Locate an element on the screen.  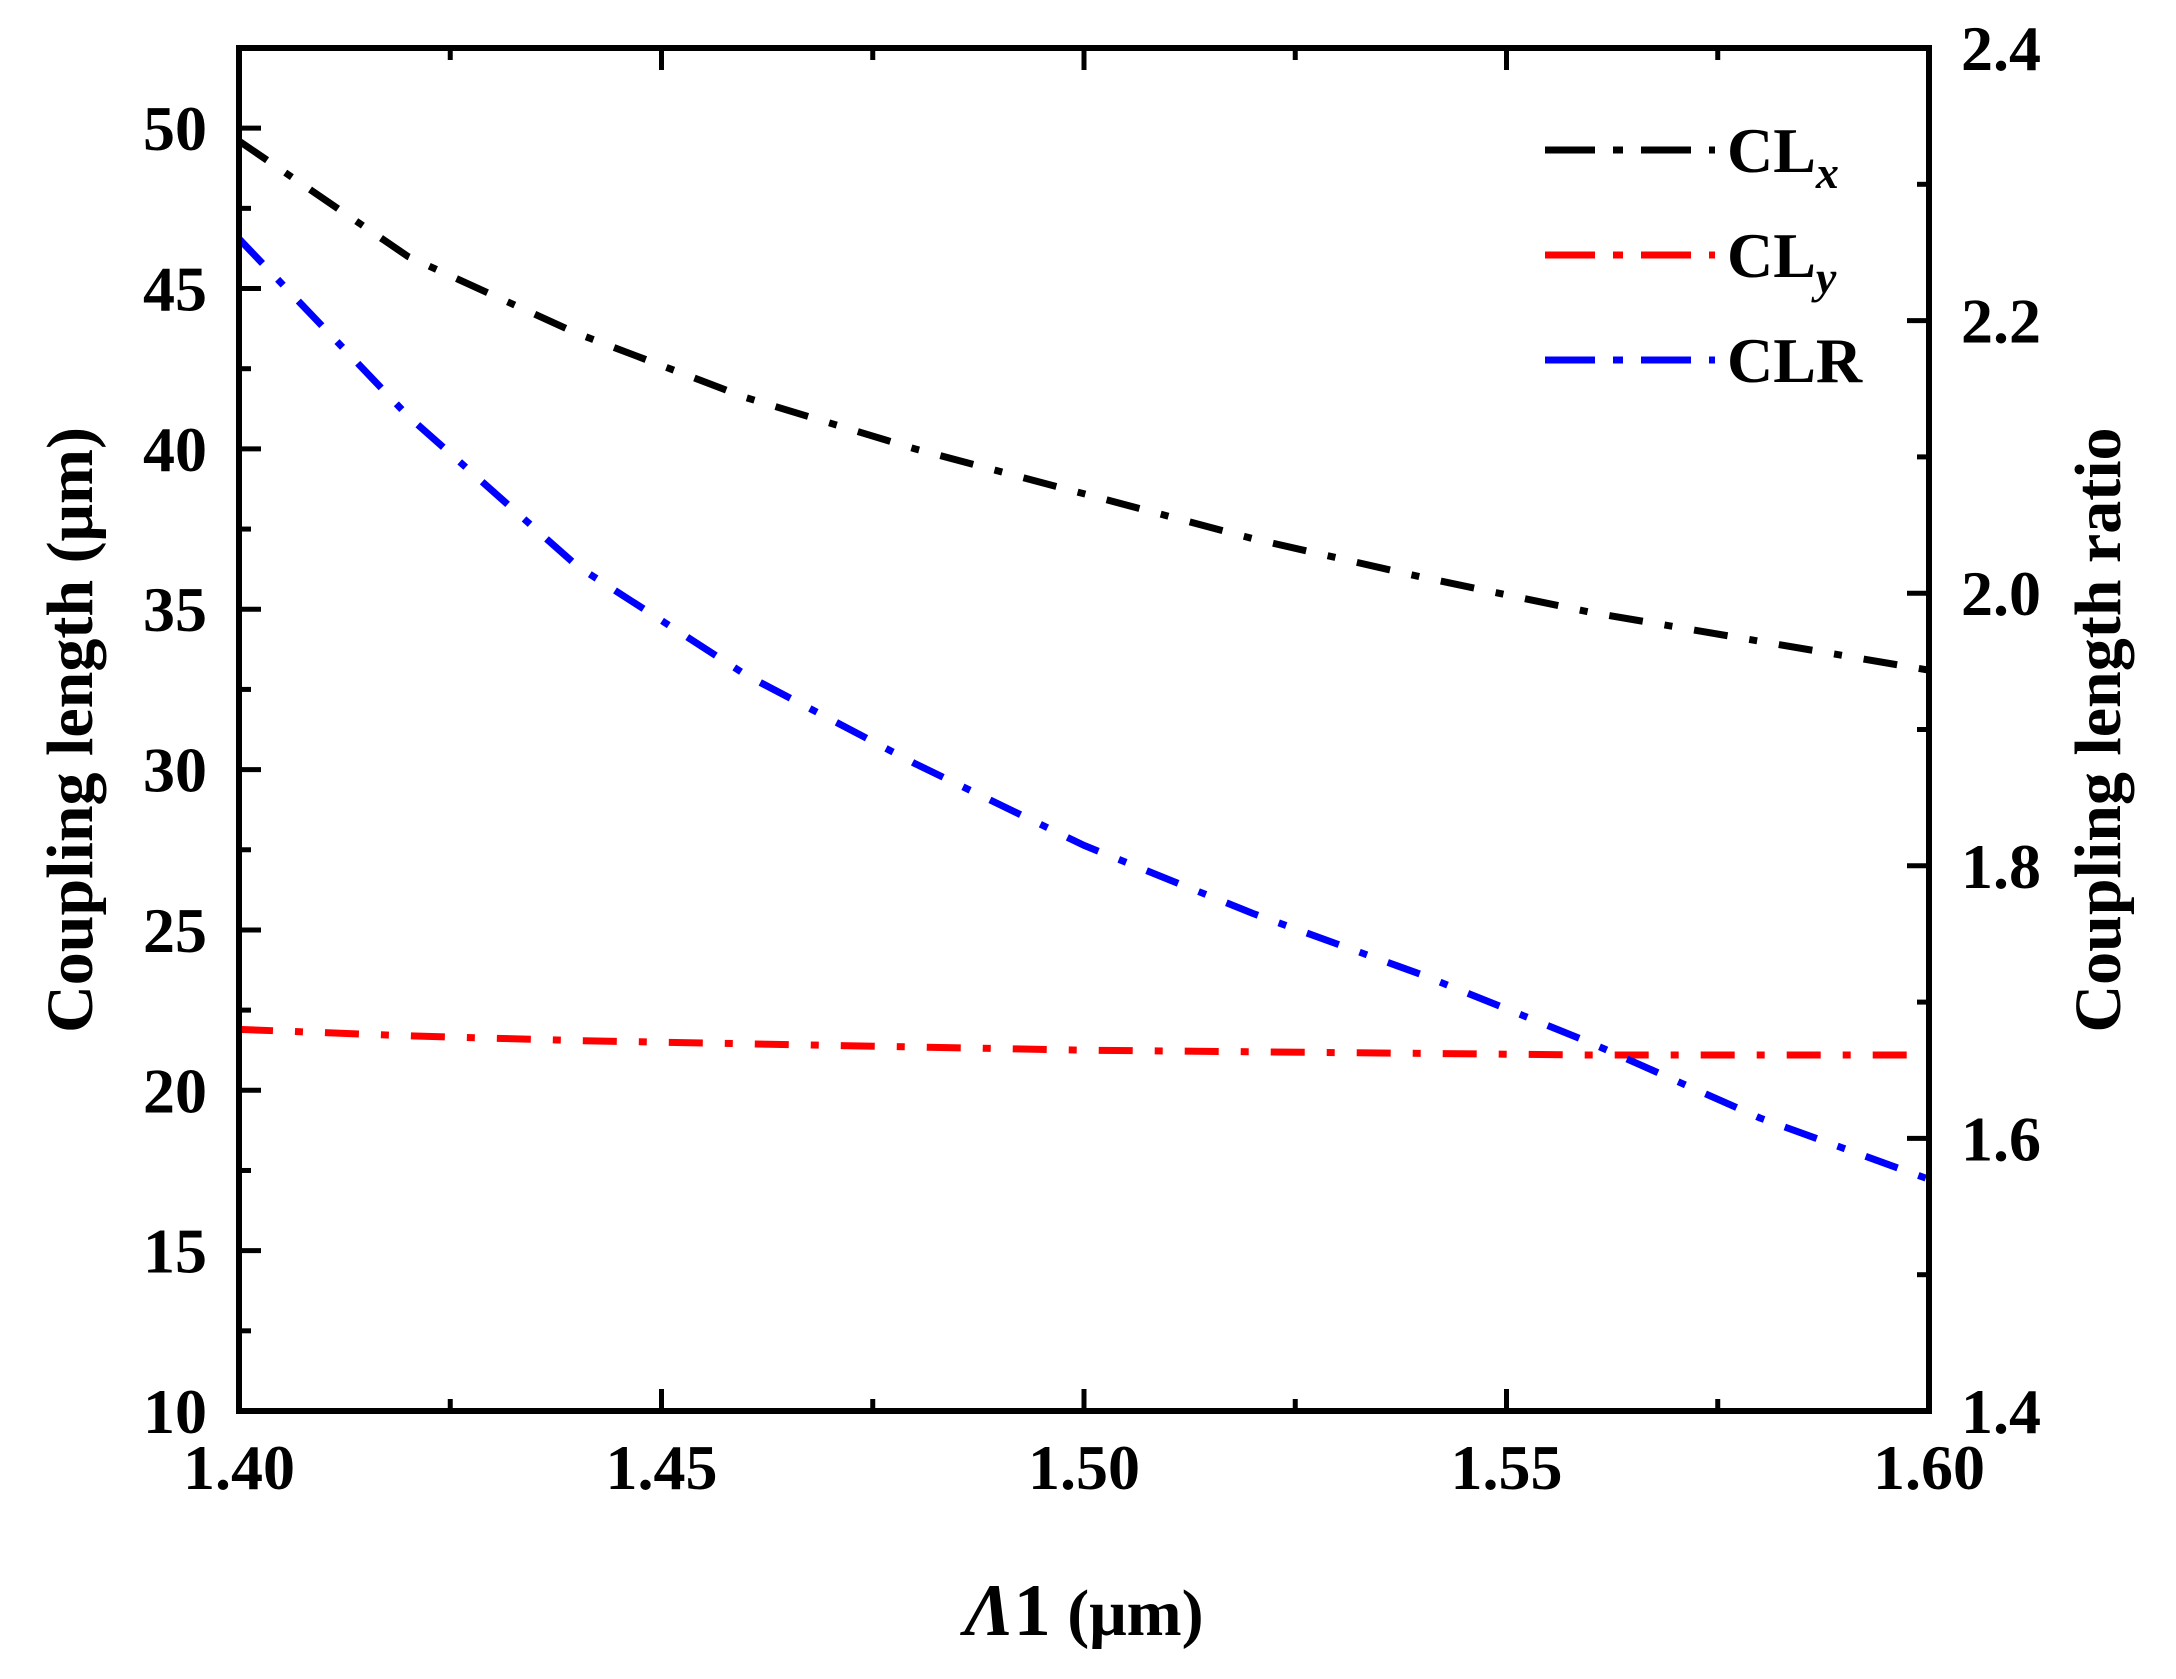
y-left-tick-label: 45 is located at coordinates (175, 289).